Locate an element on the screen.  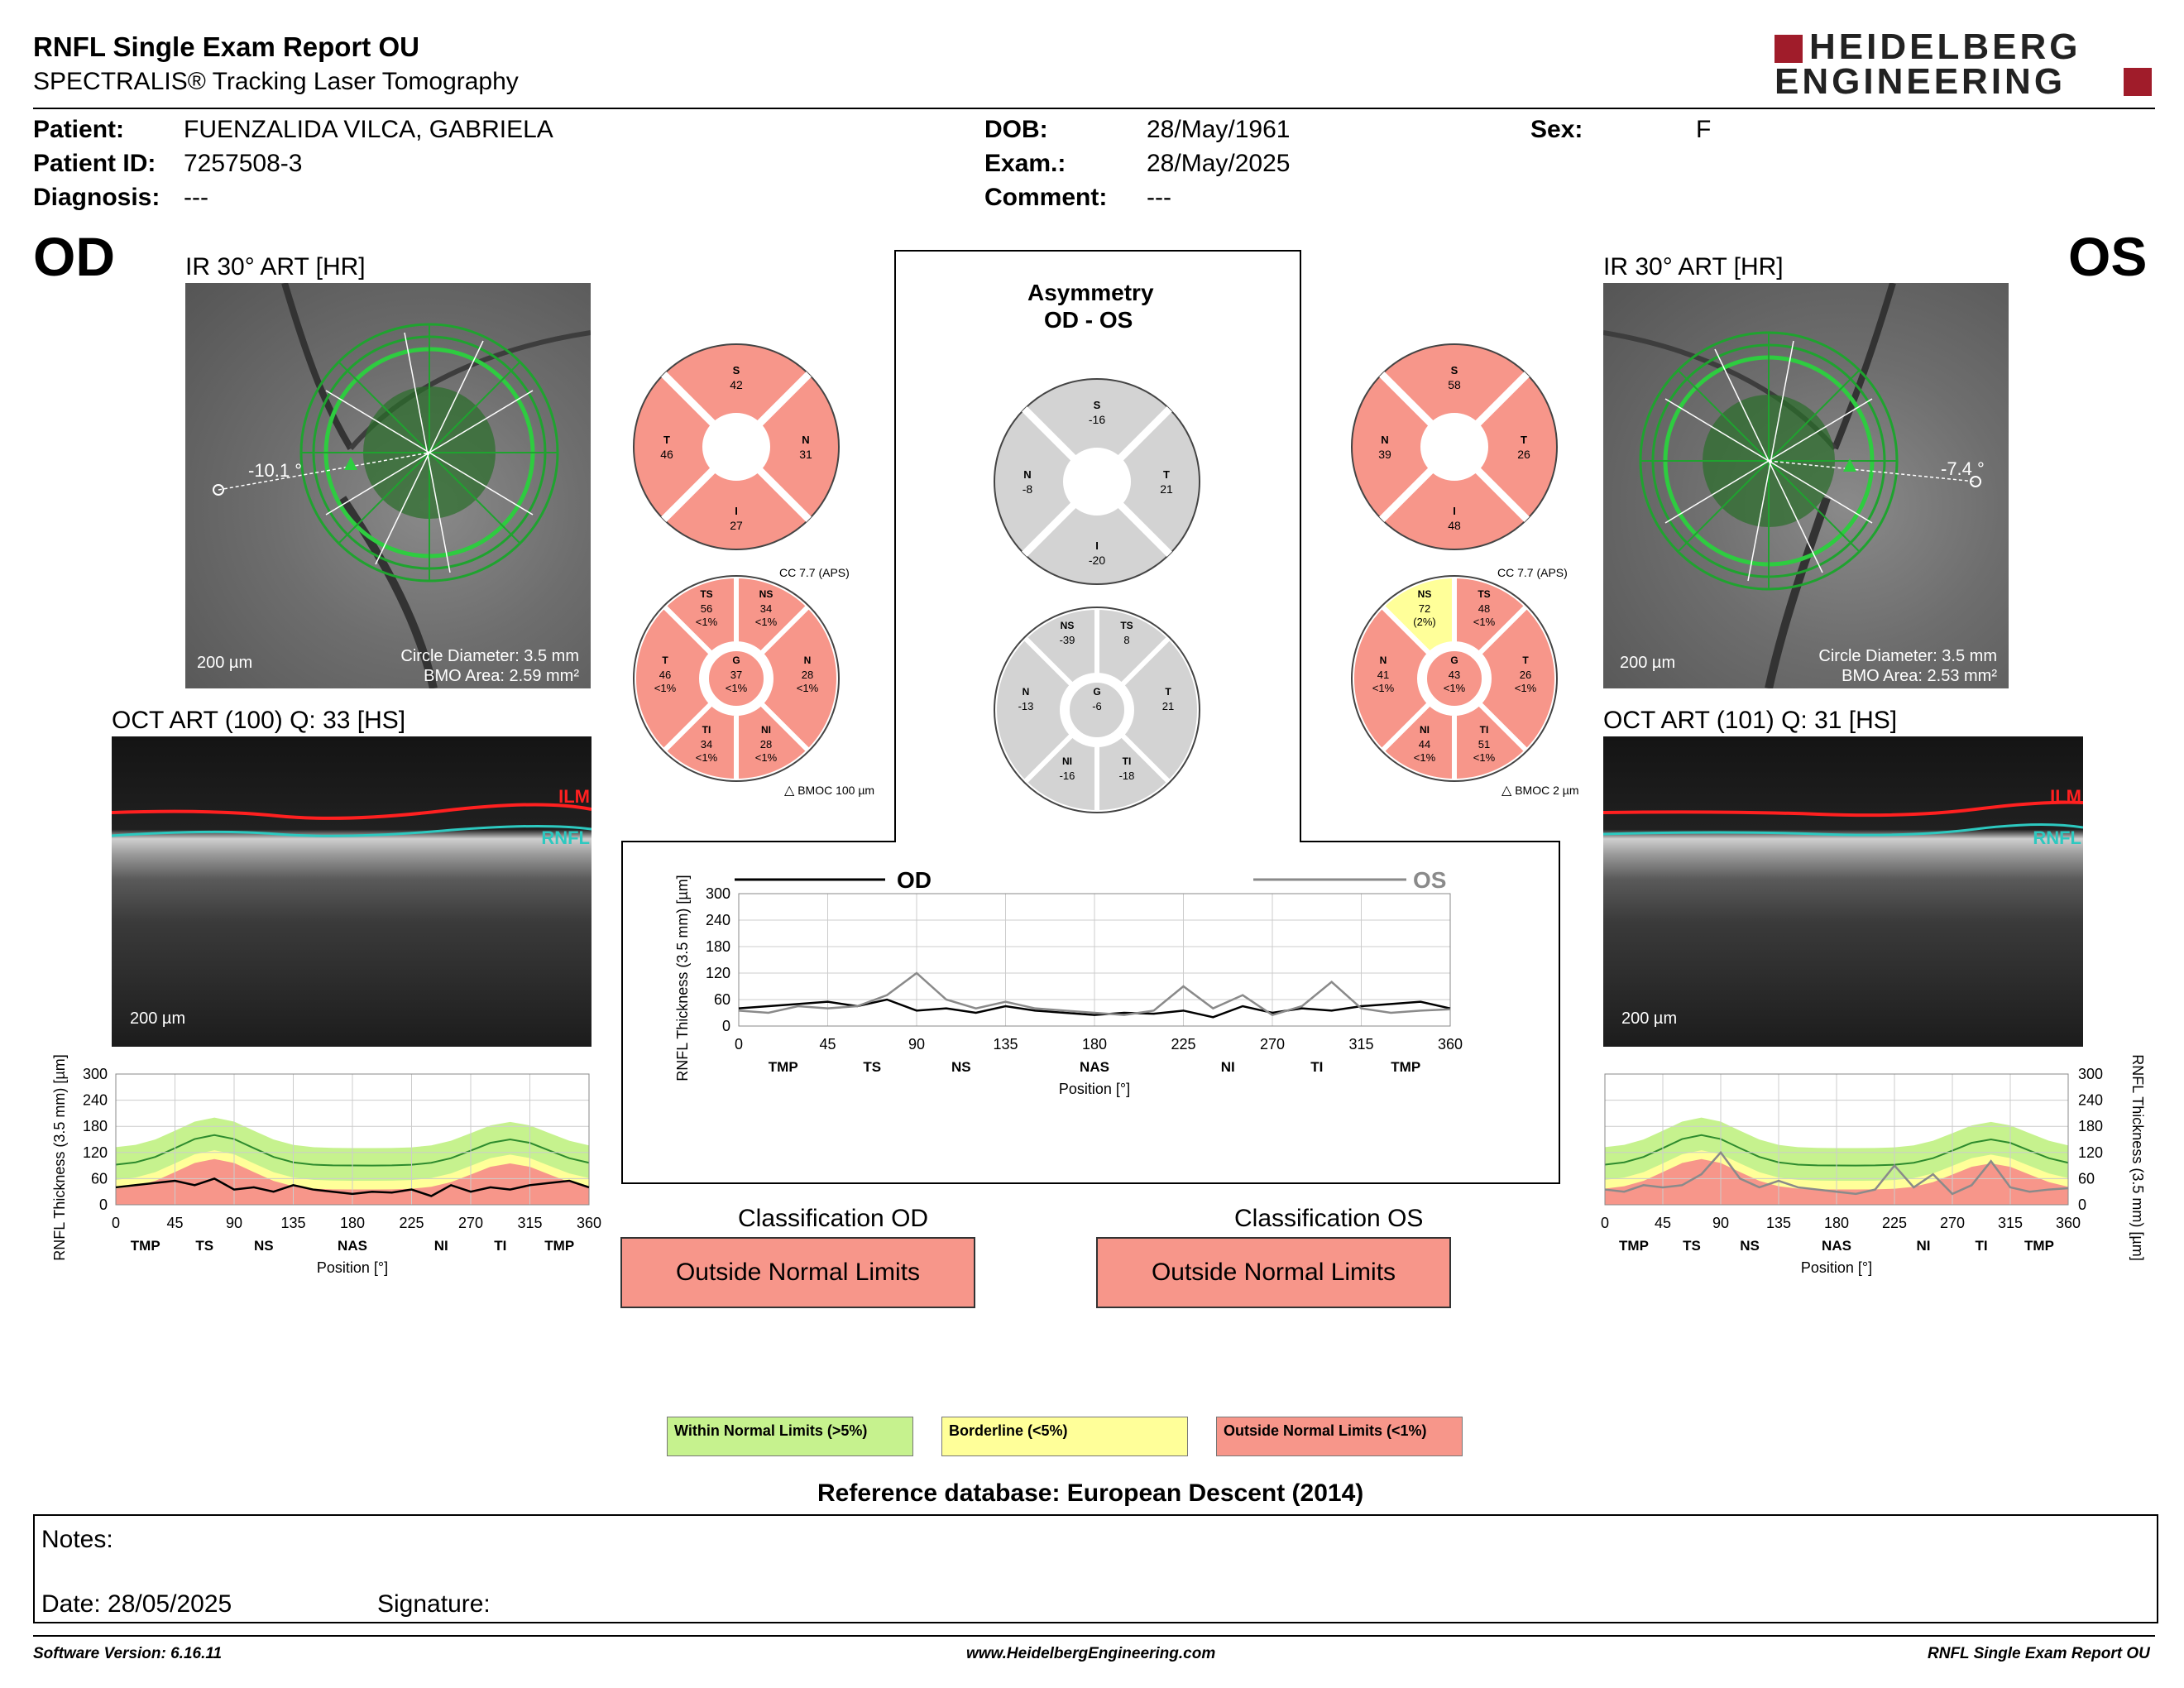
os-sector-ns-value: 72 is located at coordinates (1424, 608).